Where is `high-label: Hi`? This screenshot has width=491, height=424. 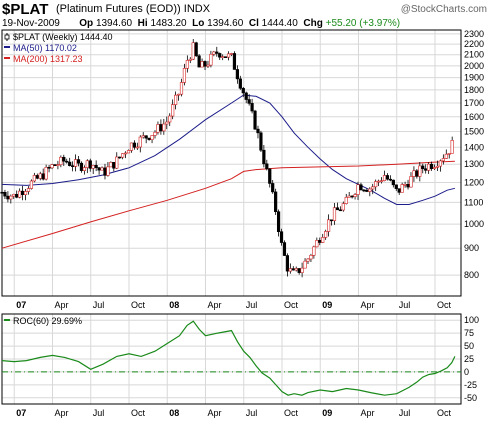
high-label: Hi is located at coordinates (142, 23).